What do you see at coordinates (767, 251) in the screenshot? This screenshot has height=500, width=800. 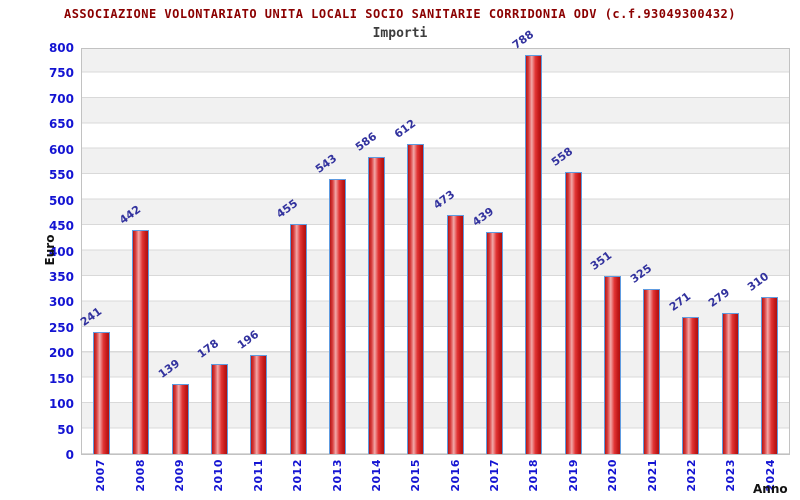 I see `bar-slot-2024: 310` at bounding box center [767, 251].